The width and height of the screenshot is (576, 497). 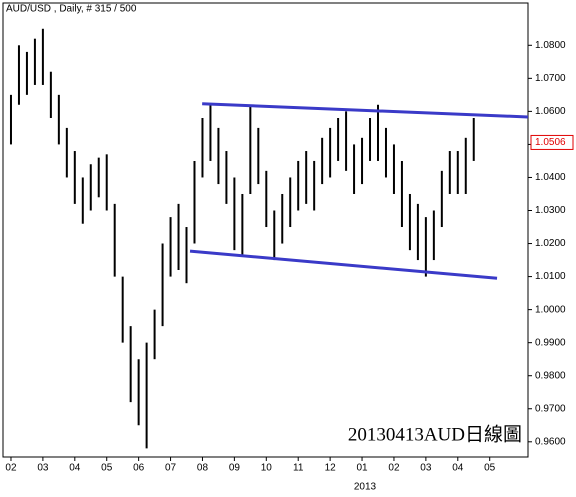 I want to click on last-price-label: 1.0506, so click(x=550, y=142).